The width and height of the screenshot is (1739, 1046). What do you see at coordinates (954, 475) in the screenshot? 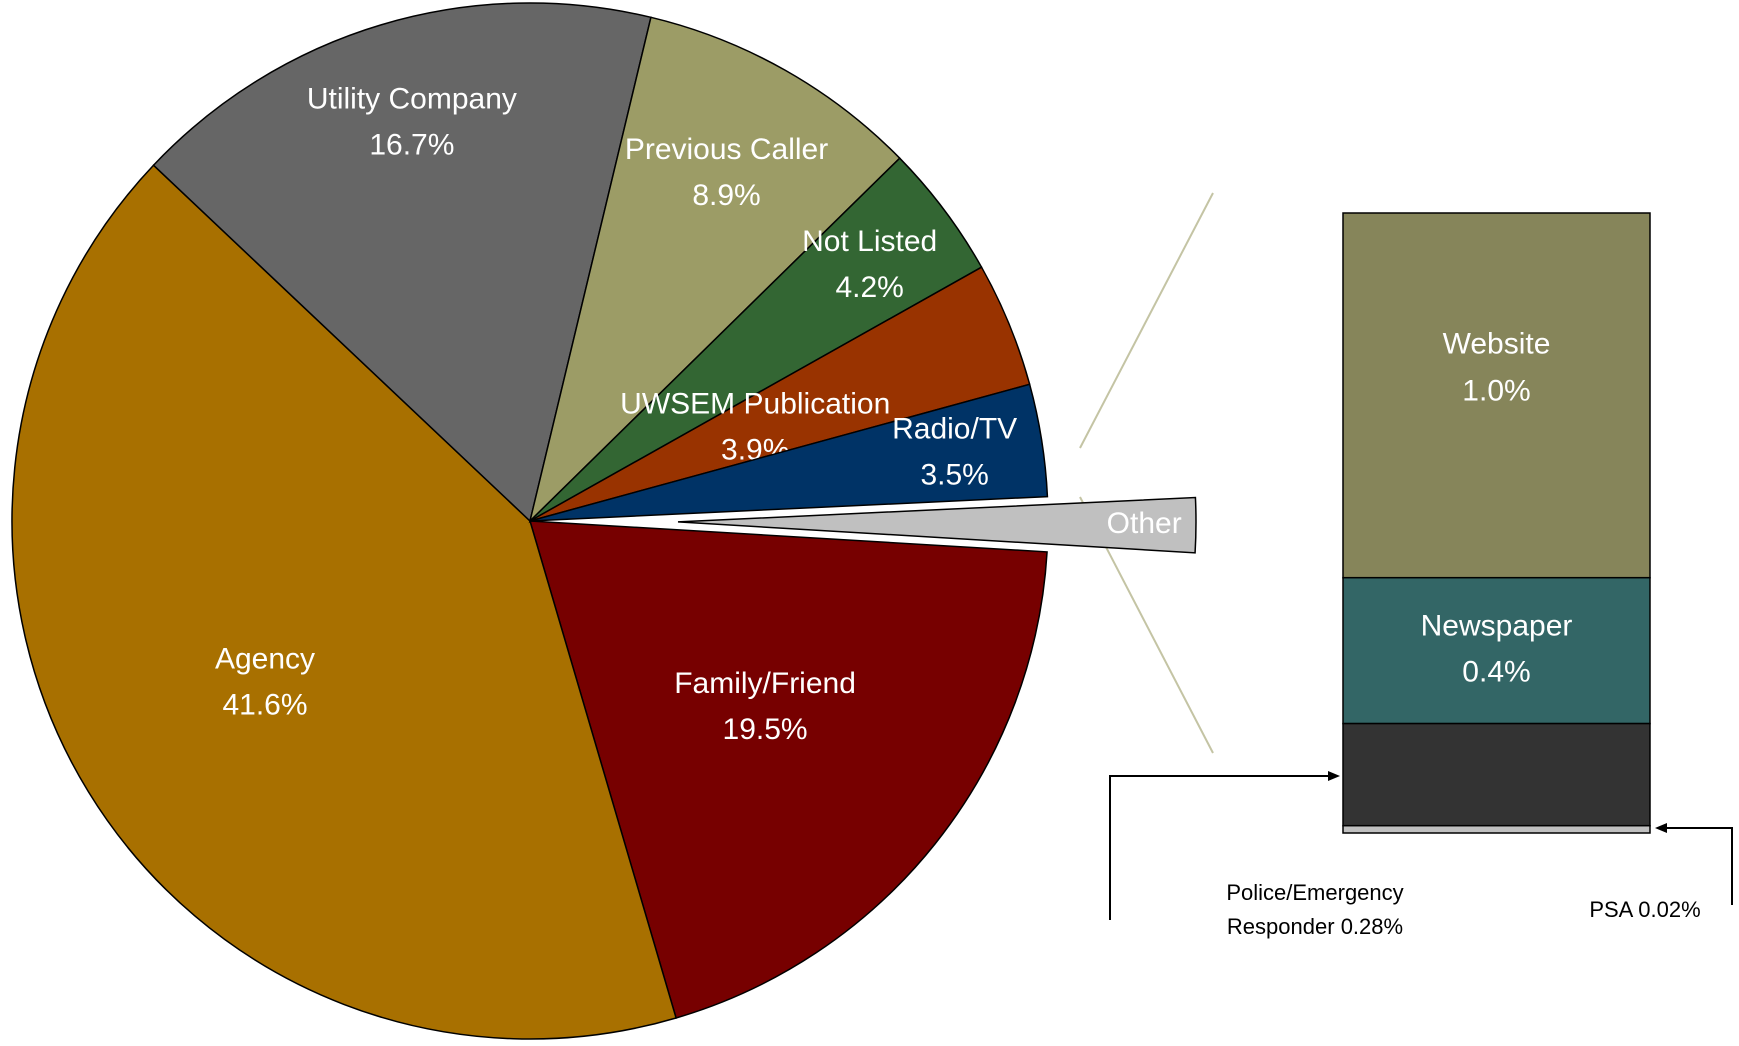
I see `slice-value: 3.5%` at bounding box center [954, 475].